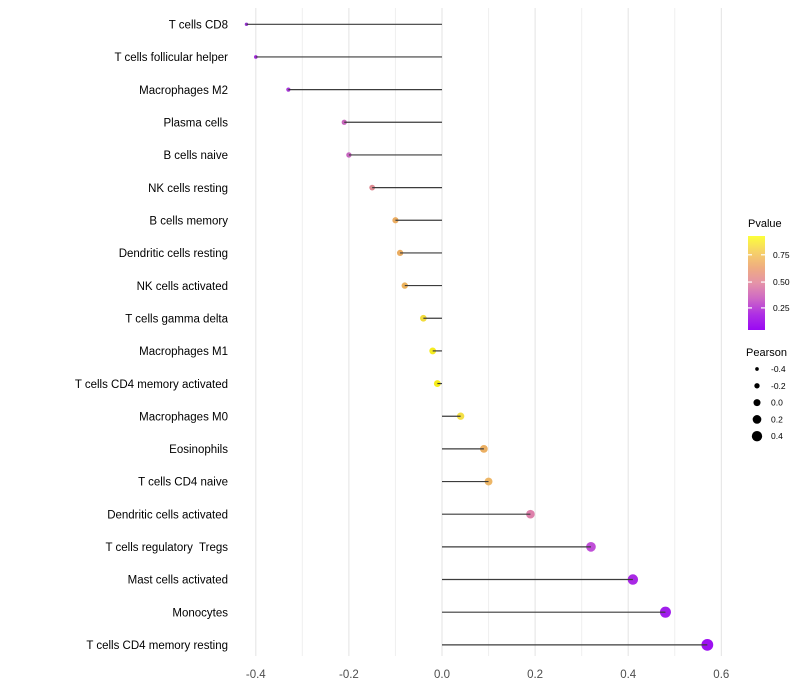  What do you see at coordinates (778, 386) in the screenshot?
I see `pearson-legend-label: -0.2` at bounding box center [778, 386].